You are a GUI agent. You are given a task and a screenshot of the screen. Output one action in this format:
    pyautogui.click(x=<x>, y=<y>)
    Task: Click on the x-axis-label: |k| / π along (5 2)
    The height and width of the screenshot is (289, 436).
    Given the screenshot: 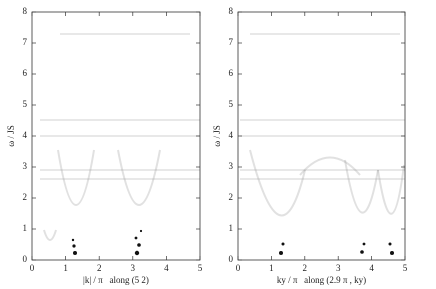 What is the action you would take?
    pyautogui.click(x=116, y=280)
    